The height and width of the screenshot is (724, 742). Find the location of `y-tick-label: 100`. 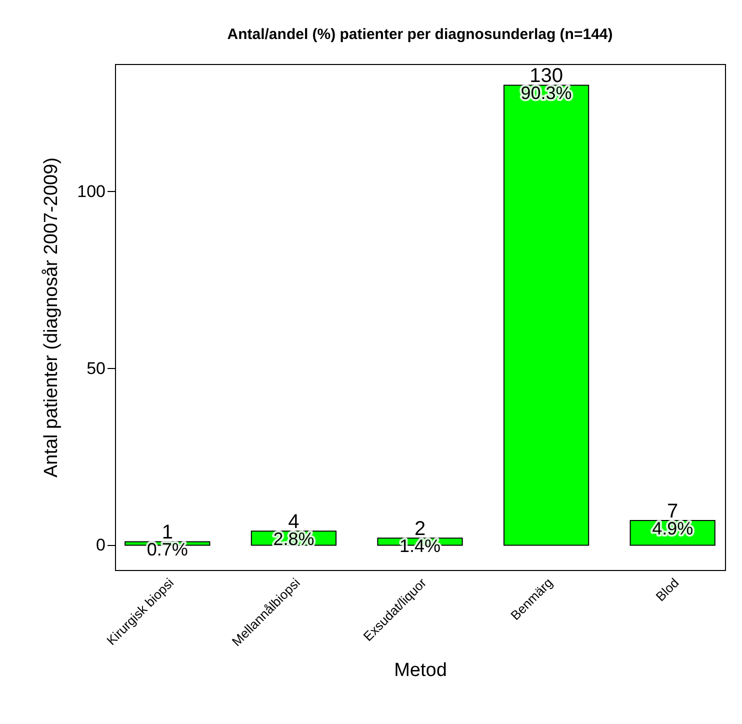

y-tick-label: 100 is located at coordinates (91, 191).